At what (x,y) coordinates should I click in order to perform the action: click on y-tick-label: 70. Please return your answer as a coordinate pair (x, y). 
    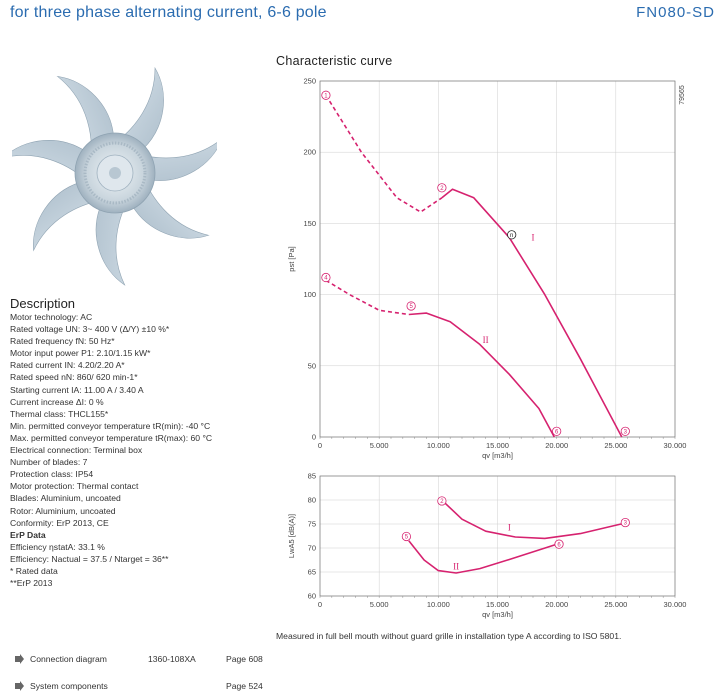
    Looking at the image, I should click on (312, 548).